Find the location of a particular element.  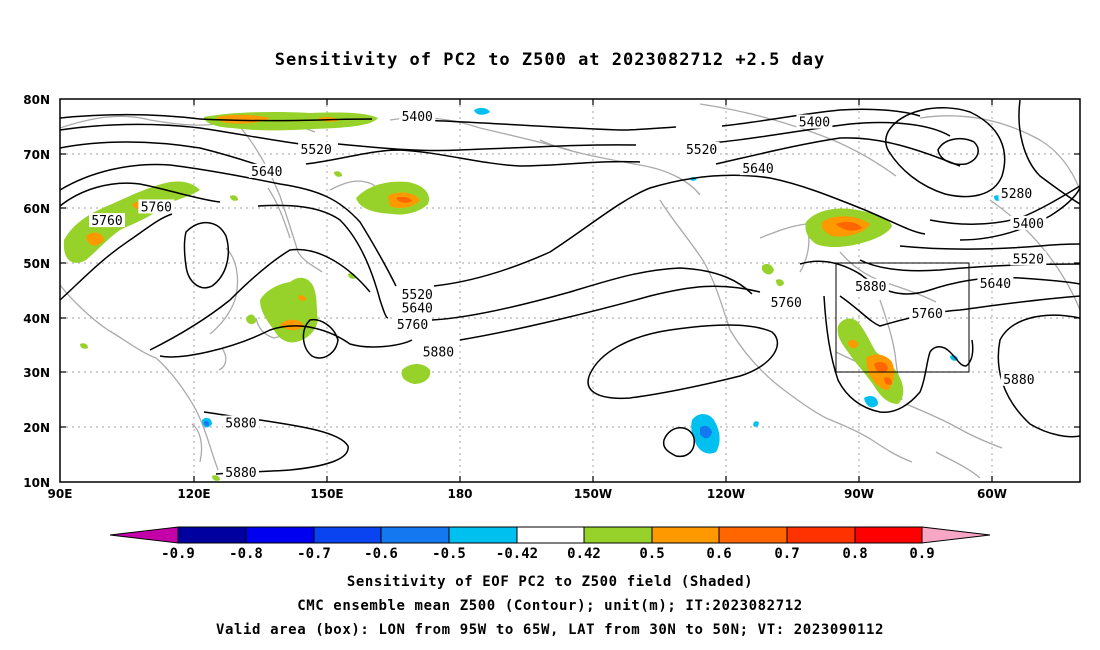

colorbar-label: 0.8 is located at coordinates (854, 554).